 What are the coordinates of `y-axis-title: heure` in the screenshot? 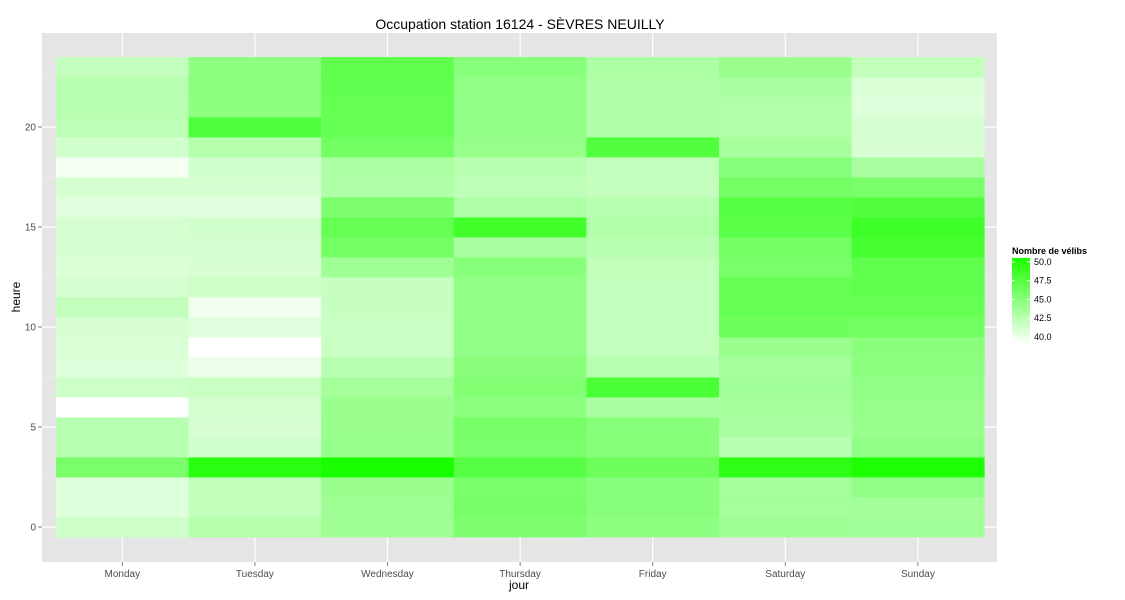 It's located at (16, 296).